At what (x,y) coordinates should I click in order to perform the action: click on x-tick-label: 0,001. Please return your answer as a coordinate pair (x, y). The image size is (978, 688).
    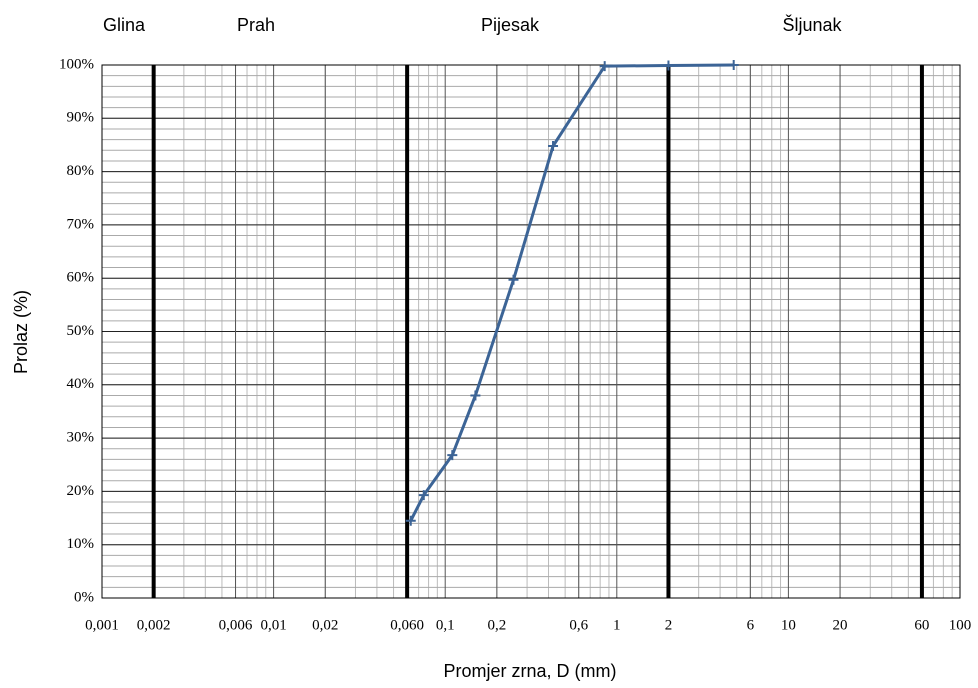
    Looking at the image, I should click on (102, 625).